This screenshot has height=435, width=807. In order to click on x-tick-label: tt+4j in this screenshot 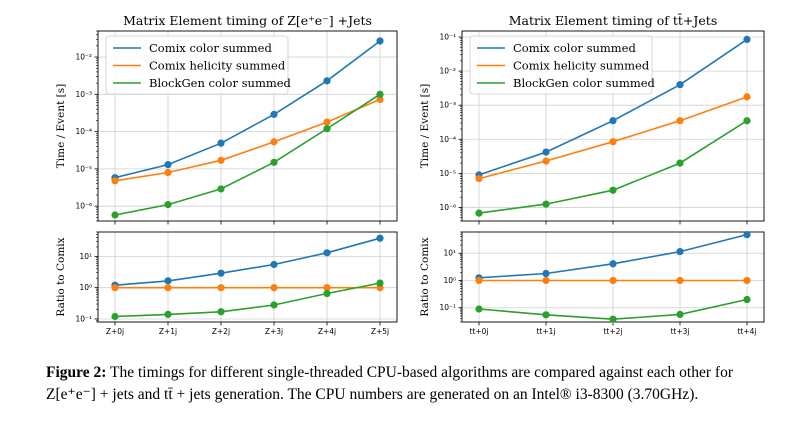, I will do `click(746, 331)`.